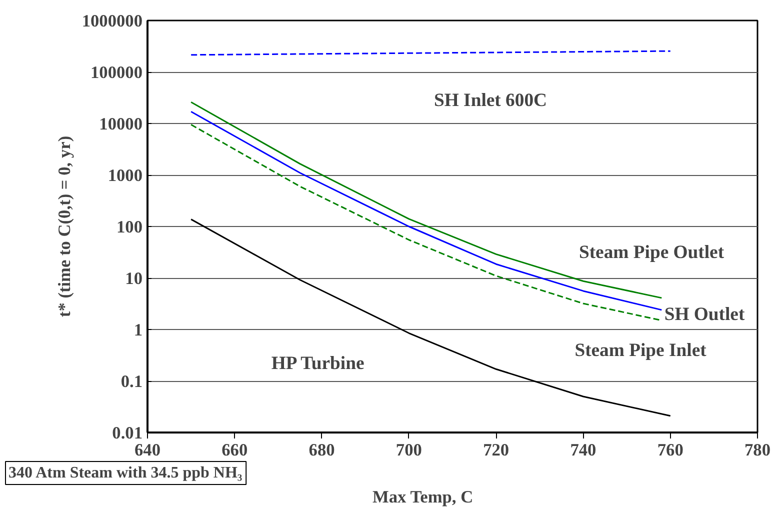 The height and width of the screenshot is (513, 778). Describe the element at coordinates (641, 350) in the screenshot. I see `annotation: Steam Pipe Inlet` at that location.